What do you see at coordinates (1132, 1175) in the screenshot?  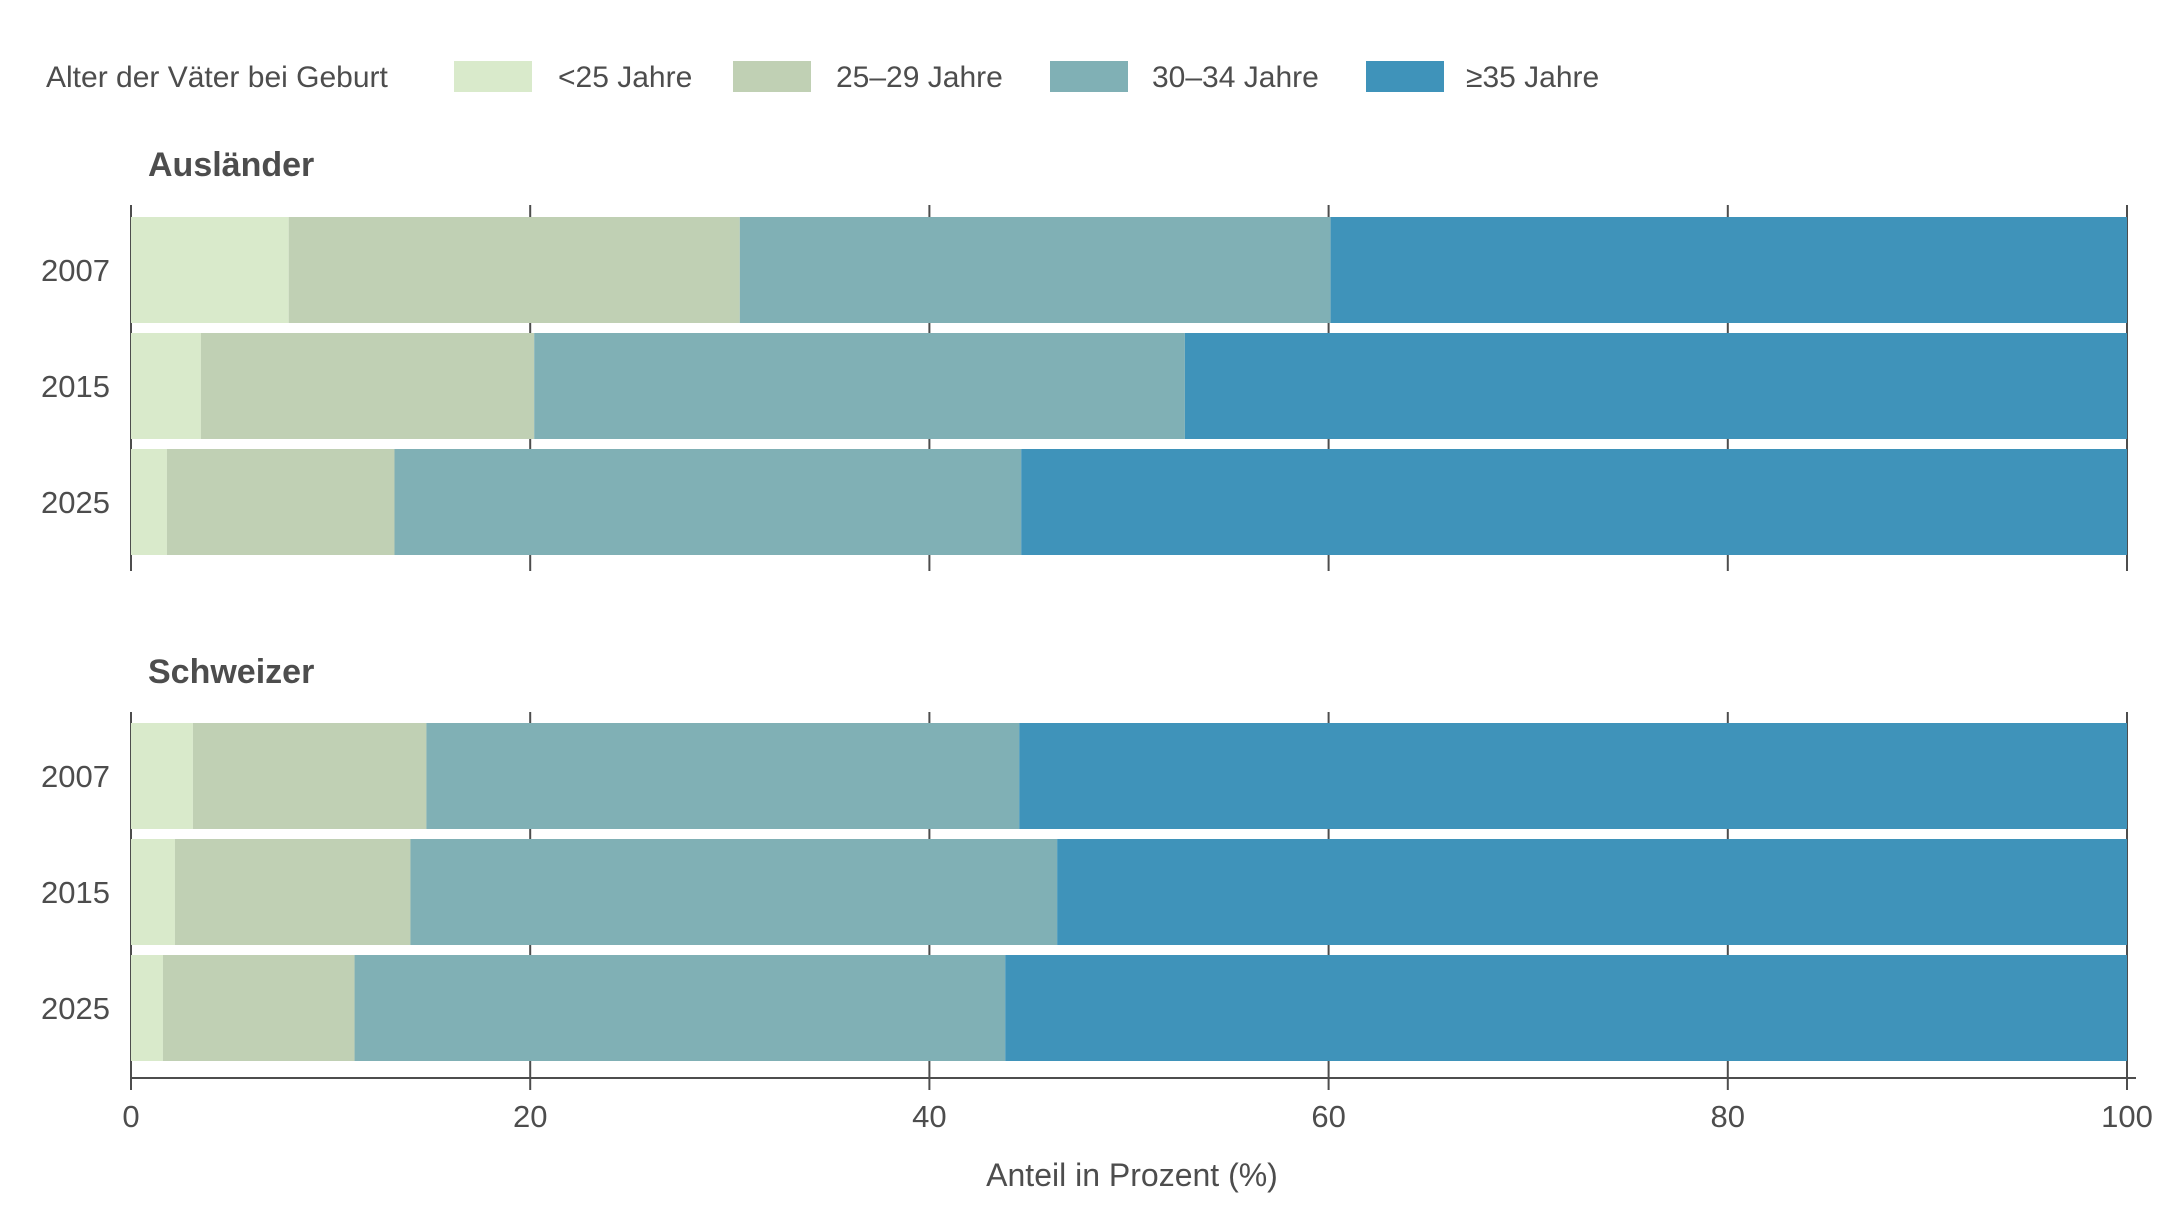 I see `x-axis-label: Anteil in Prozent (%)` at bounding box center [1132, 1175].